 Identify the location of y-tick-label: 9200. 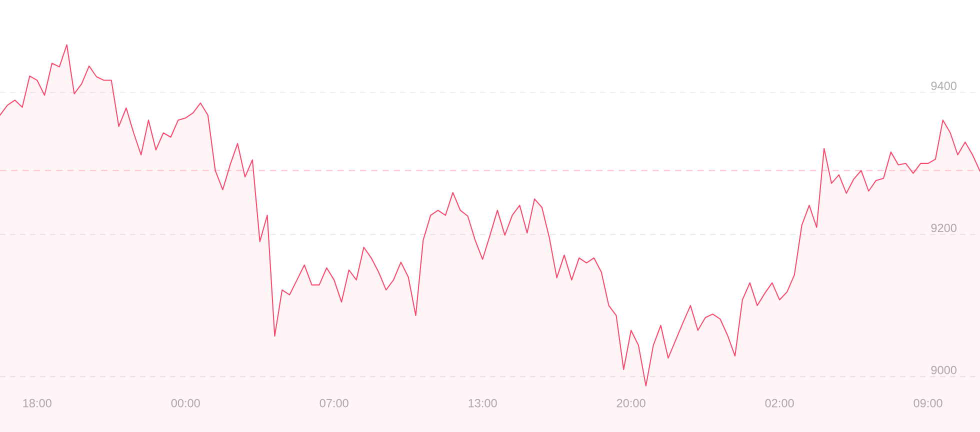
(943, 228).